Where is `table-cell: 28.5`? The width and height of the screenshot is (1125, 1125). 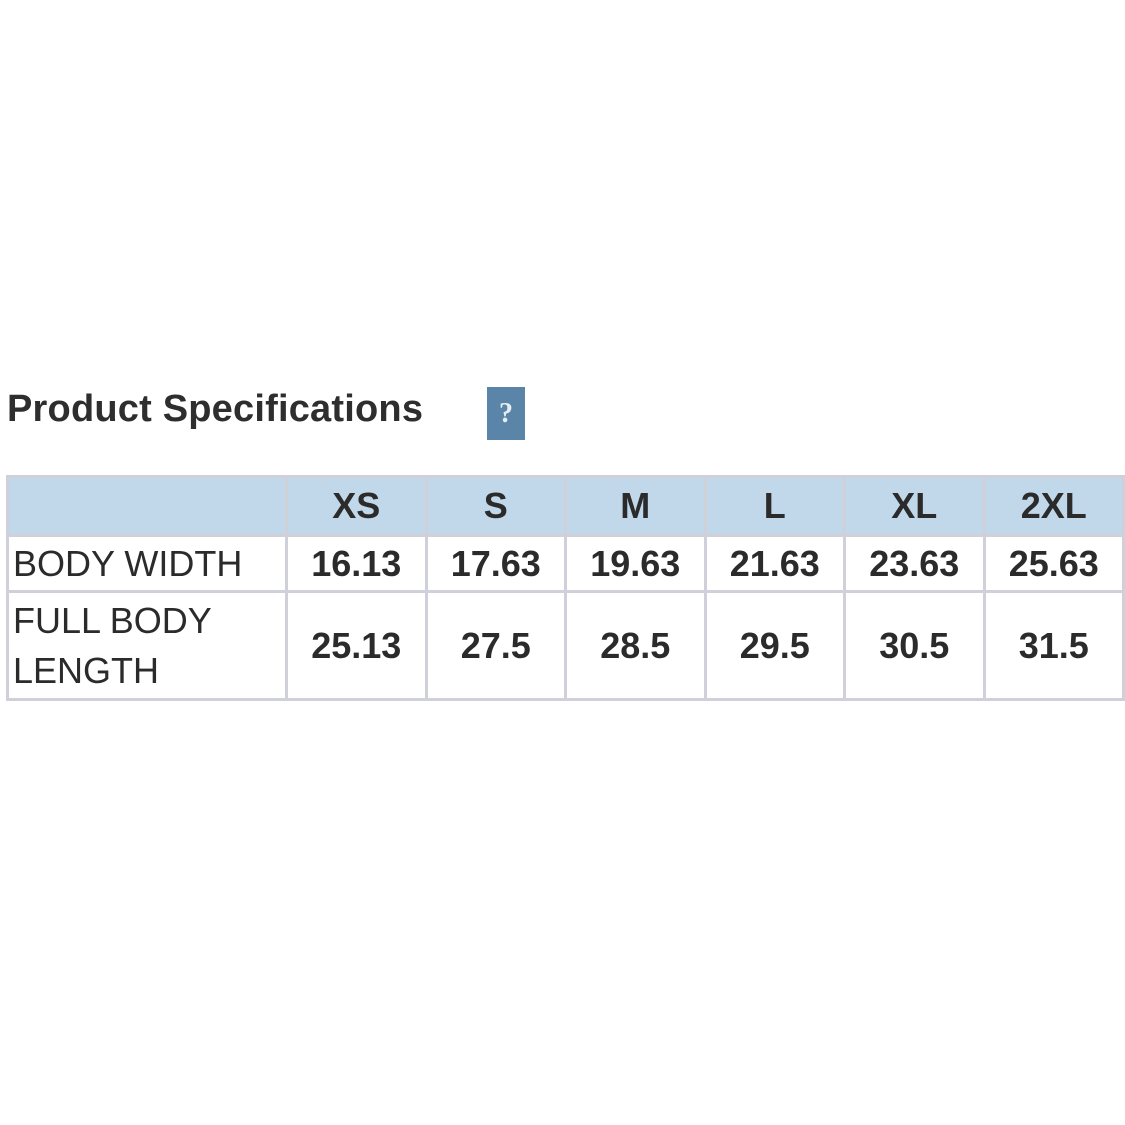 table-cell: 28.5 is located at coordinates (635, 645).